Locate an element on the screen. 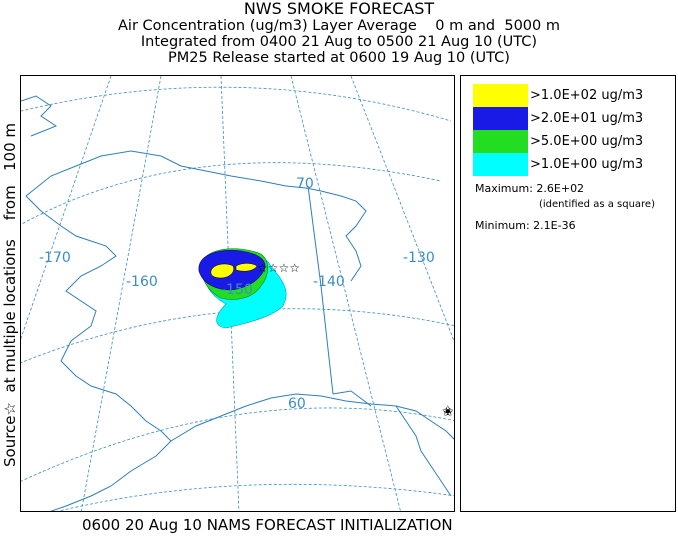  forecast-title: NWS SMOKE FORECAST is located at coordinates (339, 9).